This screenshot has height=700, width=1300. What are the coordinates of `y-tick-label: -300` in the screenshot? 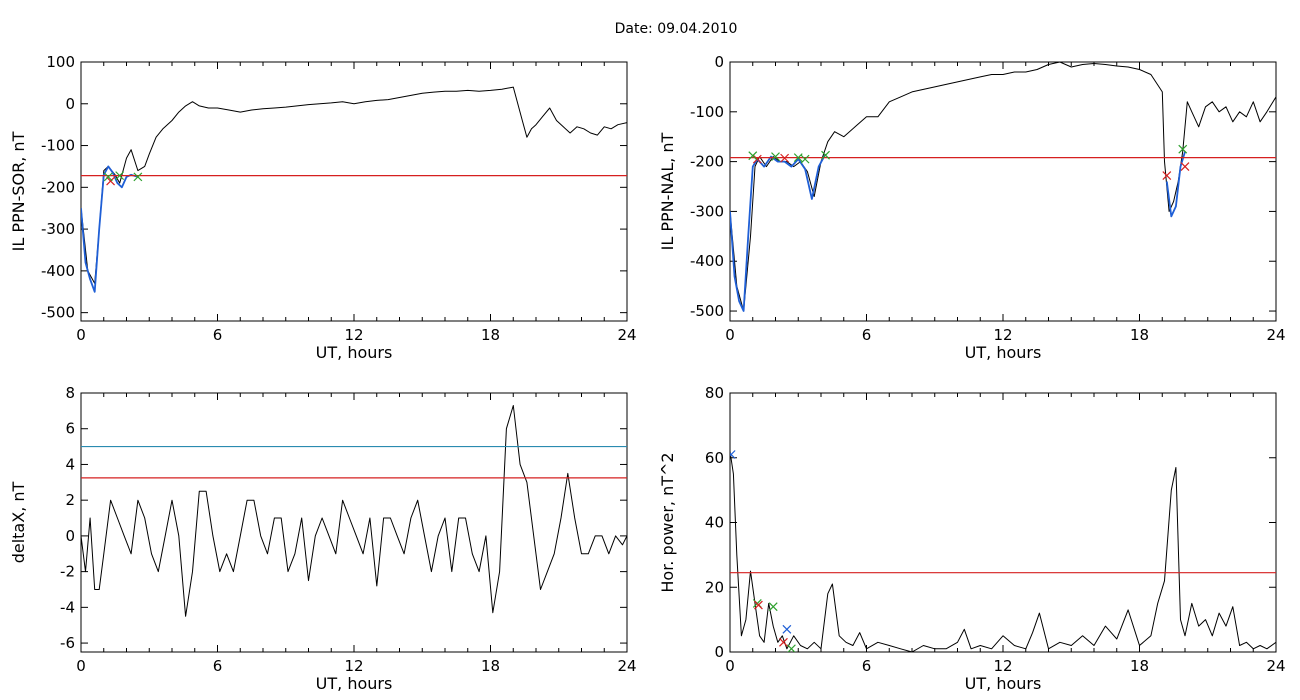 It's located at (707, 211).